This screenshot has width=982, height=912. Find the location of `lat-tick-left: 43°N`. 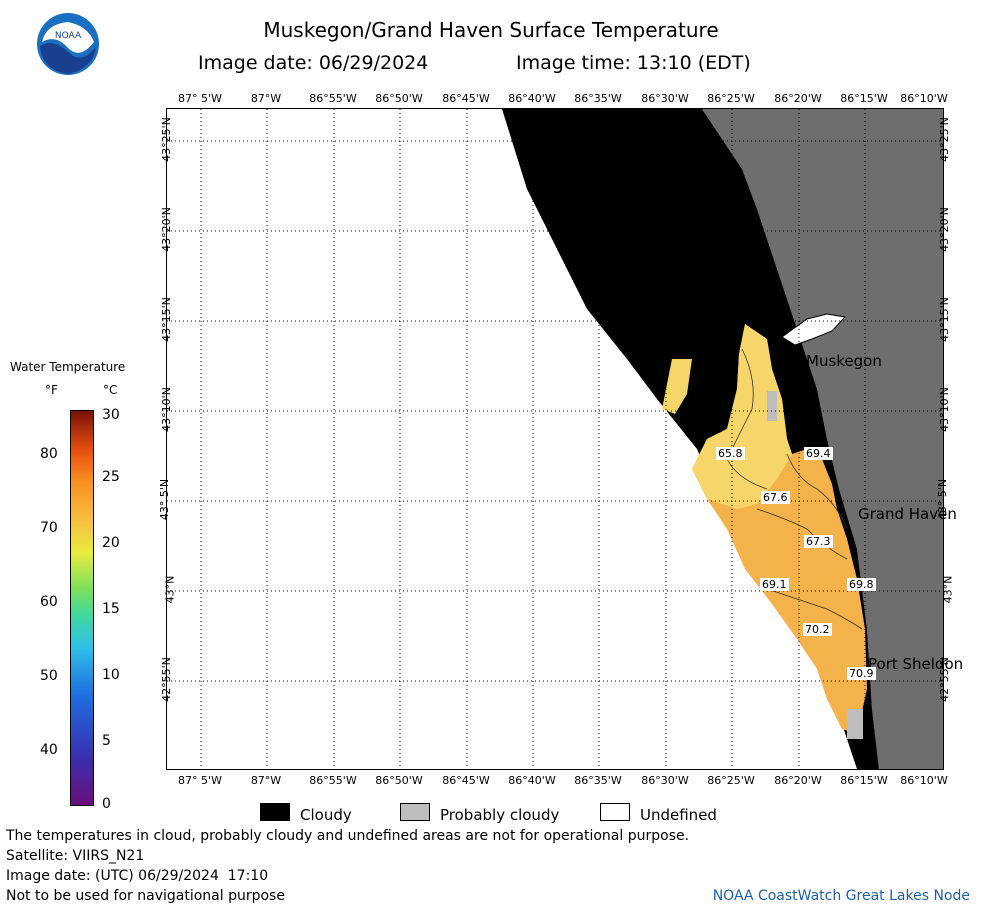

lat-tick-left: 43°N is located at coordinates (170, 589).